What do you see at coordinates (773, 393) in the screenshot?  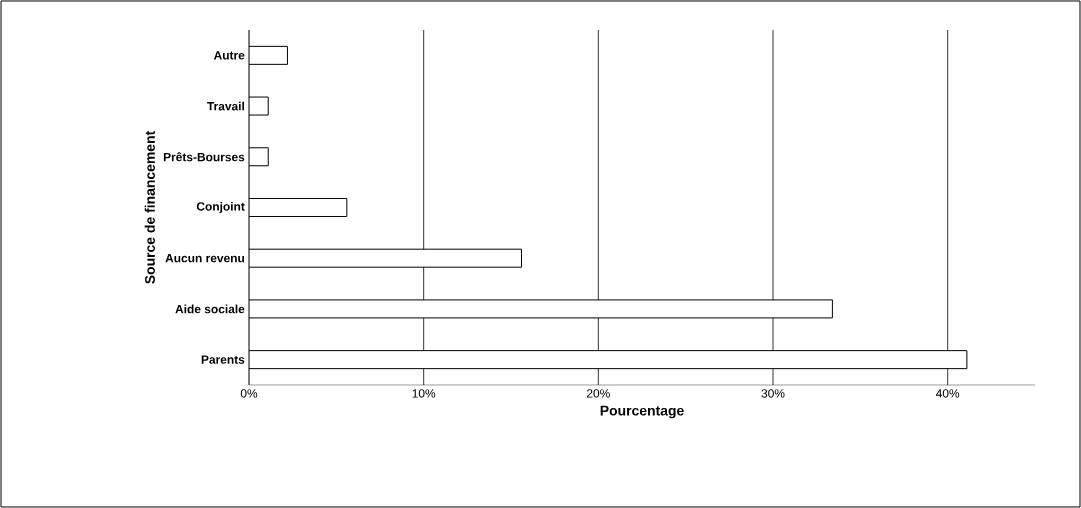 I see `x-tick-label: 30%` at bounding box center [773, 393].